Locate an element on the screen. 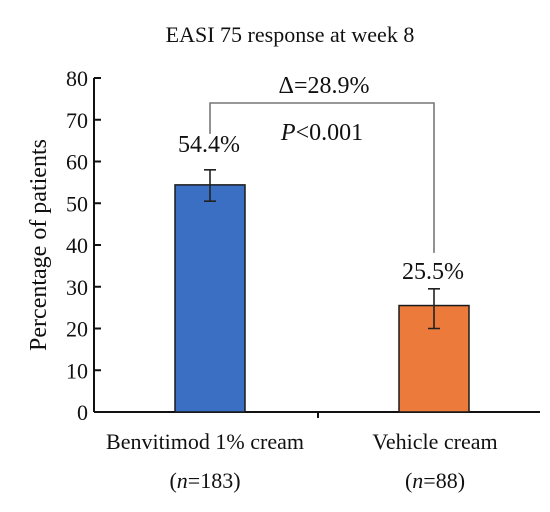 This screenshot has height=512, width=550. value-label: 25.5% is located at coordinates (433, 272).